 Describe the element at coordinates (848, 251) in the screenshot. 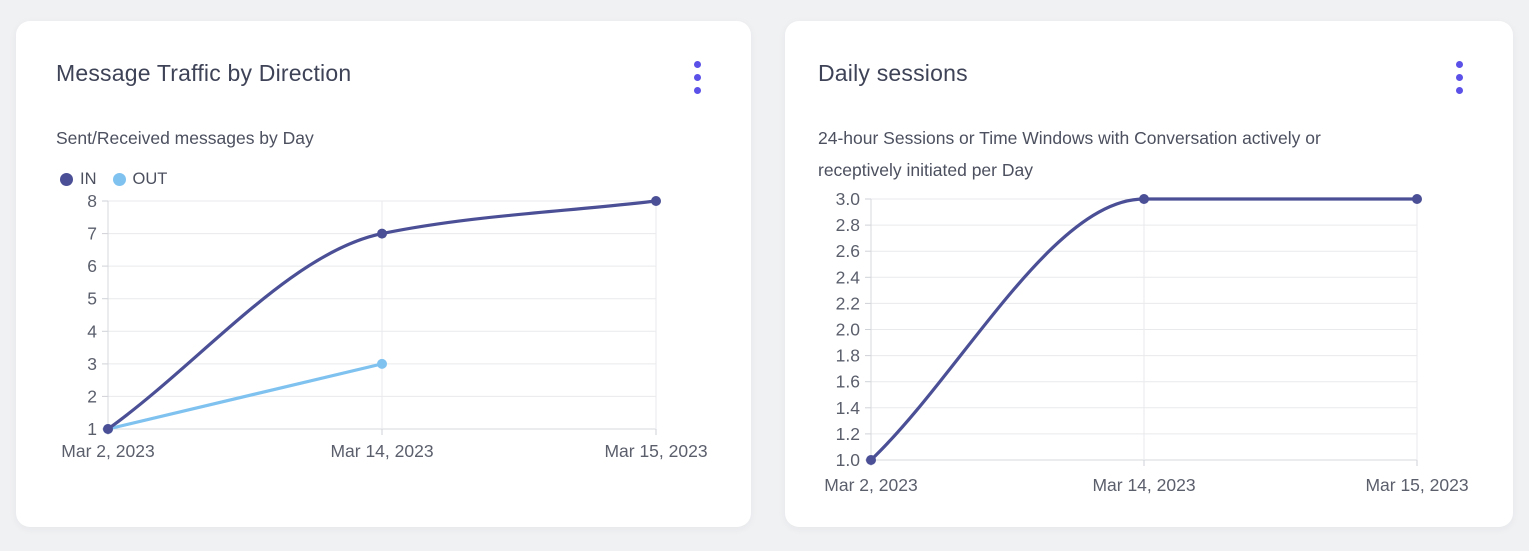

I see `y-tick-label: 2.6` at that location.